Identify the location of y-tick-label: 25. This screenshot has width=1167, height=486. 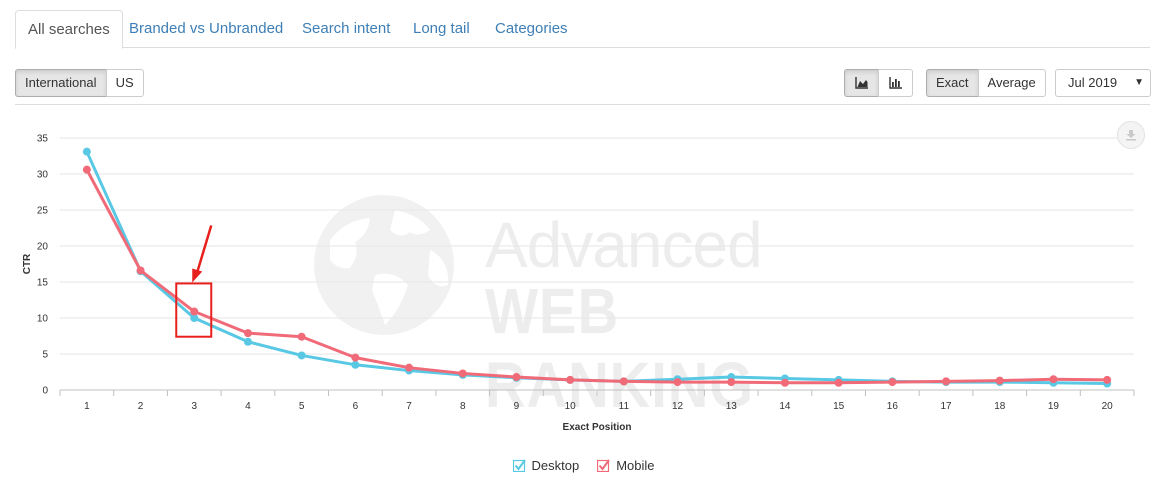
(43, 211).